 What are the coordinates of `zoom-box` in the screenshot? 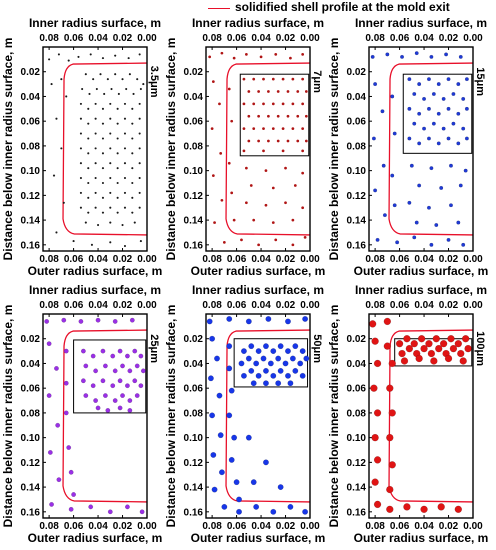 It's located at (271, 363).